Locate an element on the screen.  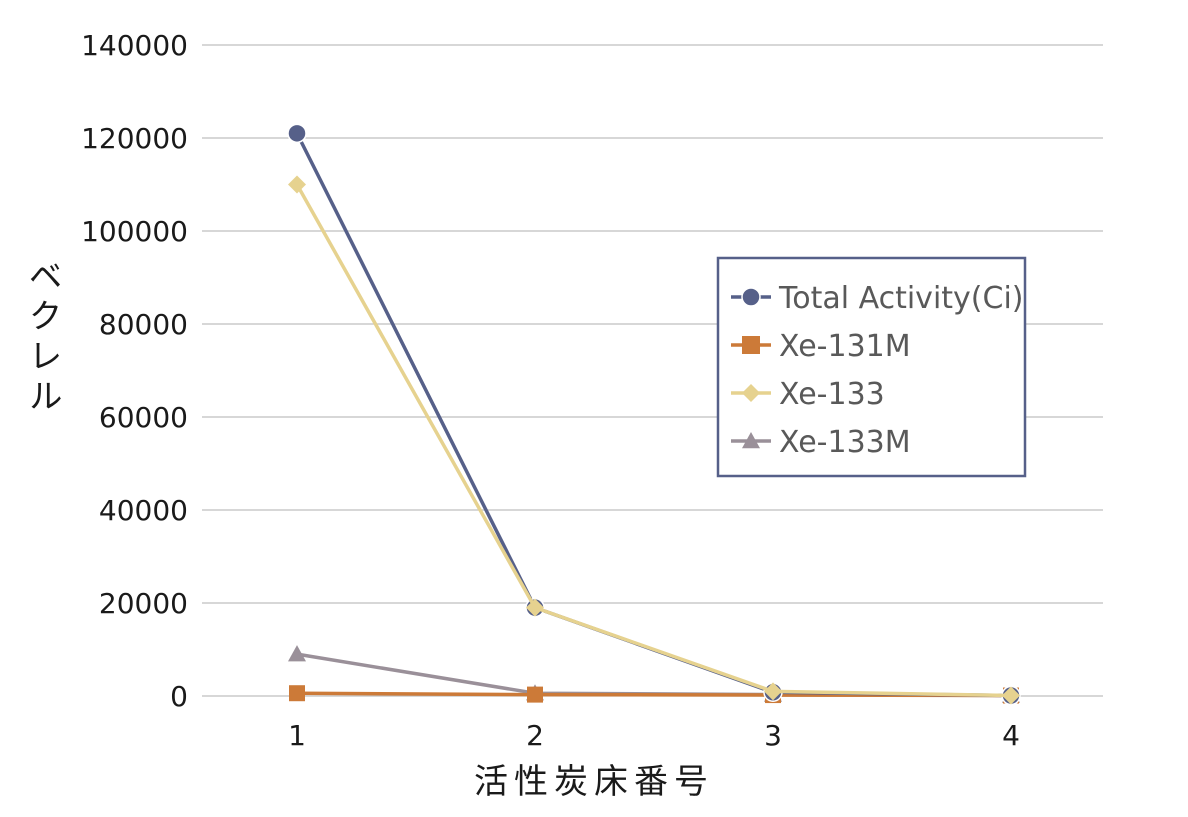
x-tick-label: 3 is located at coordinates (773, 735).